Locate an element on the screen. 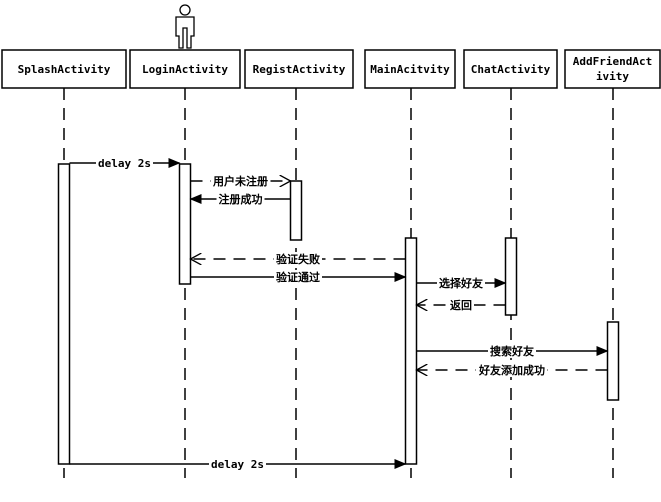 The height and width of the screenshot is (502, 661). message-label: 搜索好友 is located at coordinates (512, 351).